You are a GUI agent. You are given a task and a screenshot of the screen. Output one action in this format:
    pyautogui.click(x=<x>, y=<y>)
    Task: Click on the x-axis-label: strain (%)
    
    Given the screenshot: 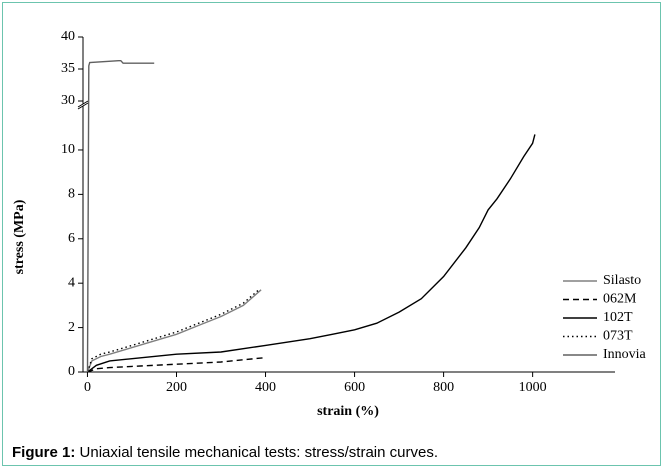 What is the action you would take?
    pyautogui.click(x=348, y=411)
    